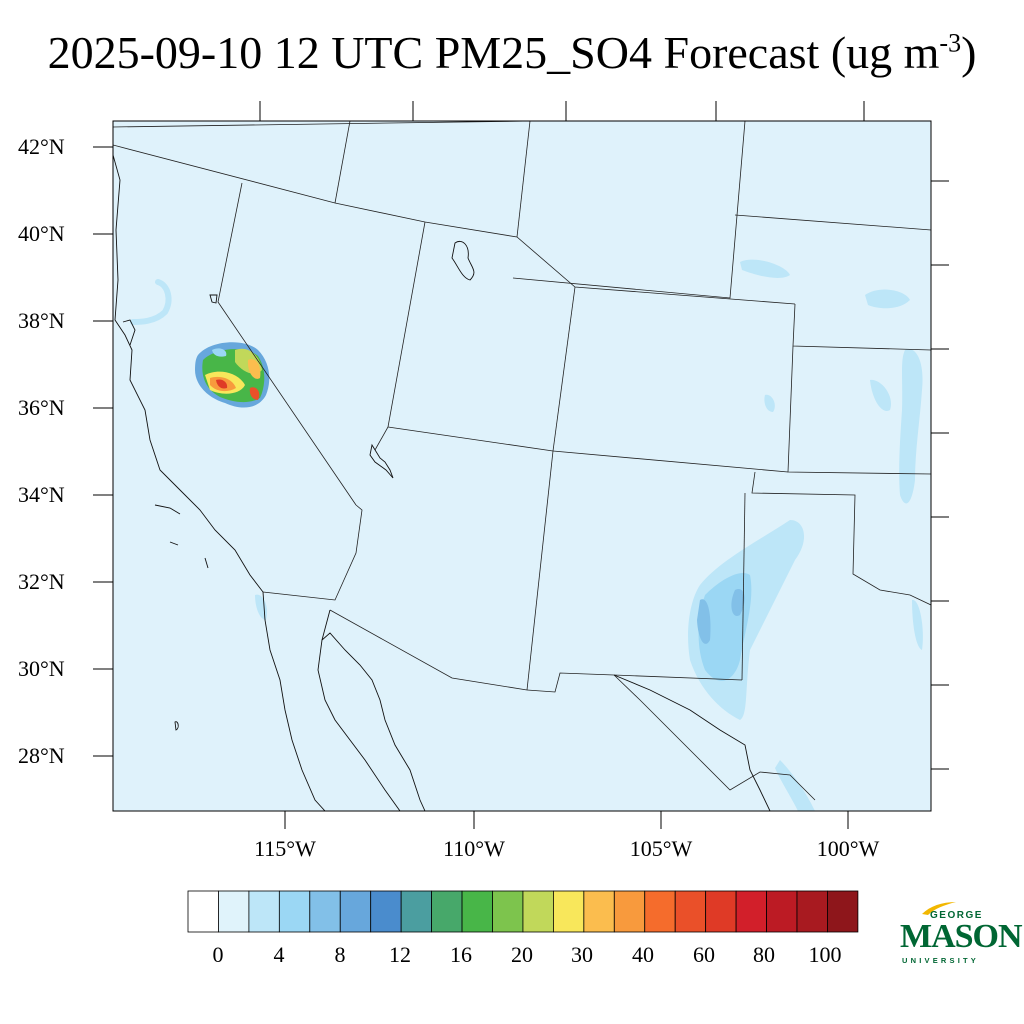  I want to click on lat-label: 28°N, so click(41, 755).